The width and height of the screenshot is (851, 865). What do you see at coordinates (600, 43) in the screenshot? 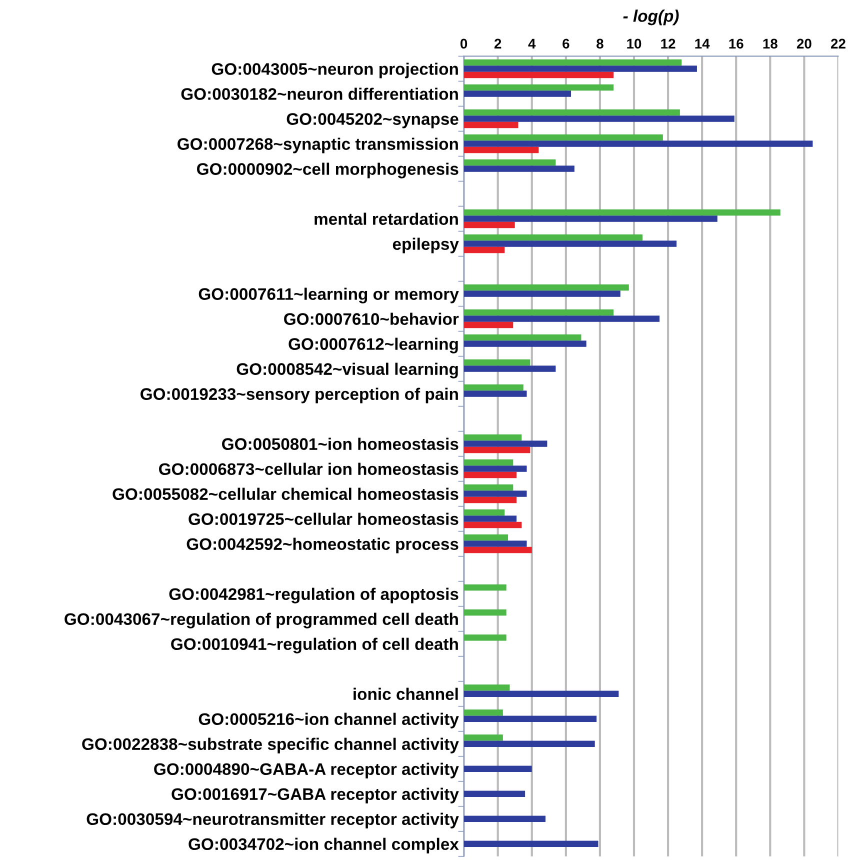
I see `x-tick-label: 8` at bounding box center [600, 43].